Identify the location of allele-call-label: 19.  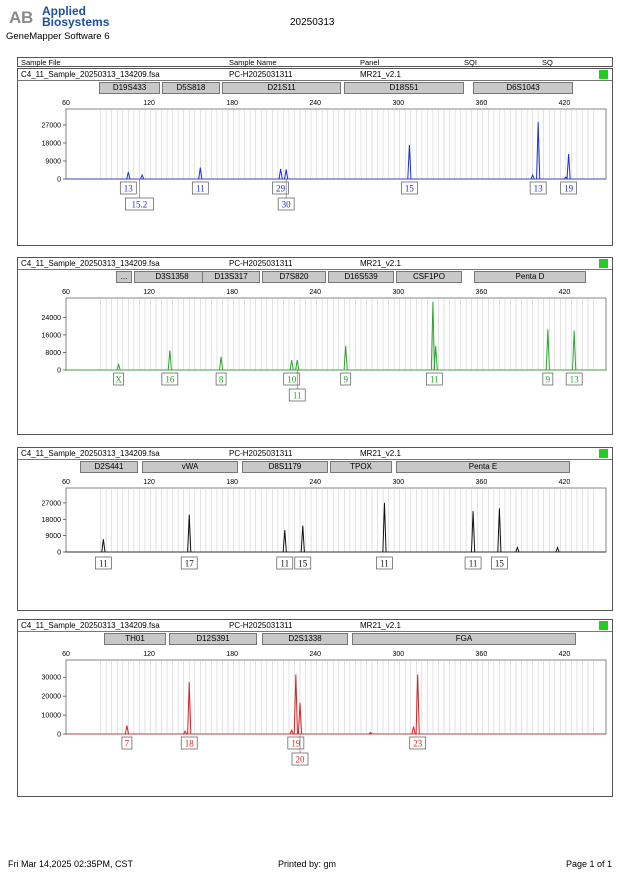
(569, 189).